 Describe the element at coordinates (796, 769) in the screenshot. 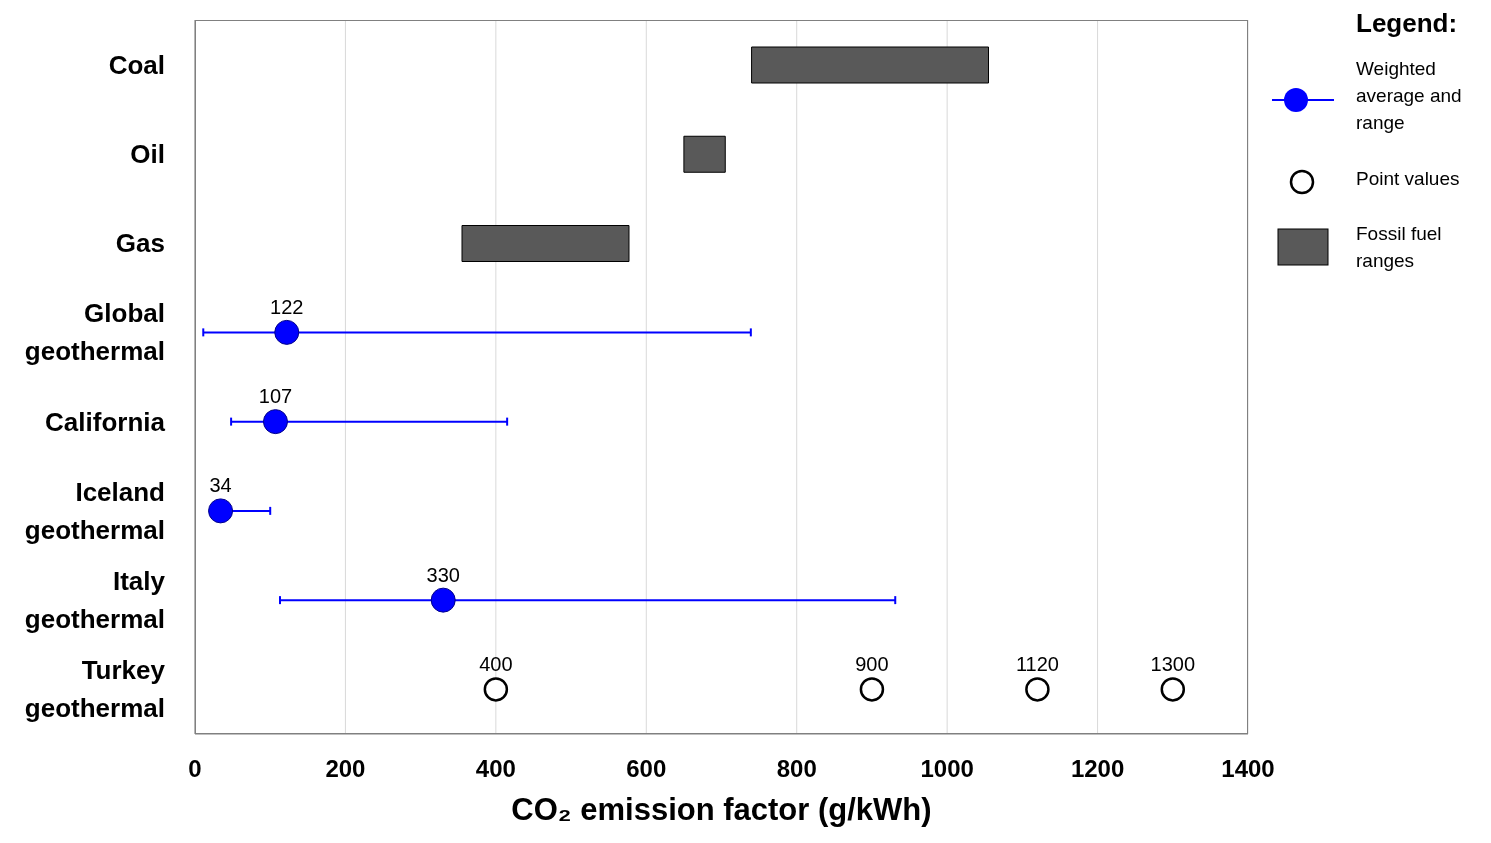

I see `x-tick-label: 800` at that location.